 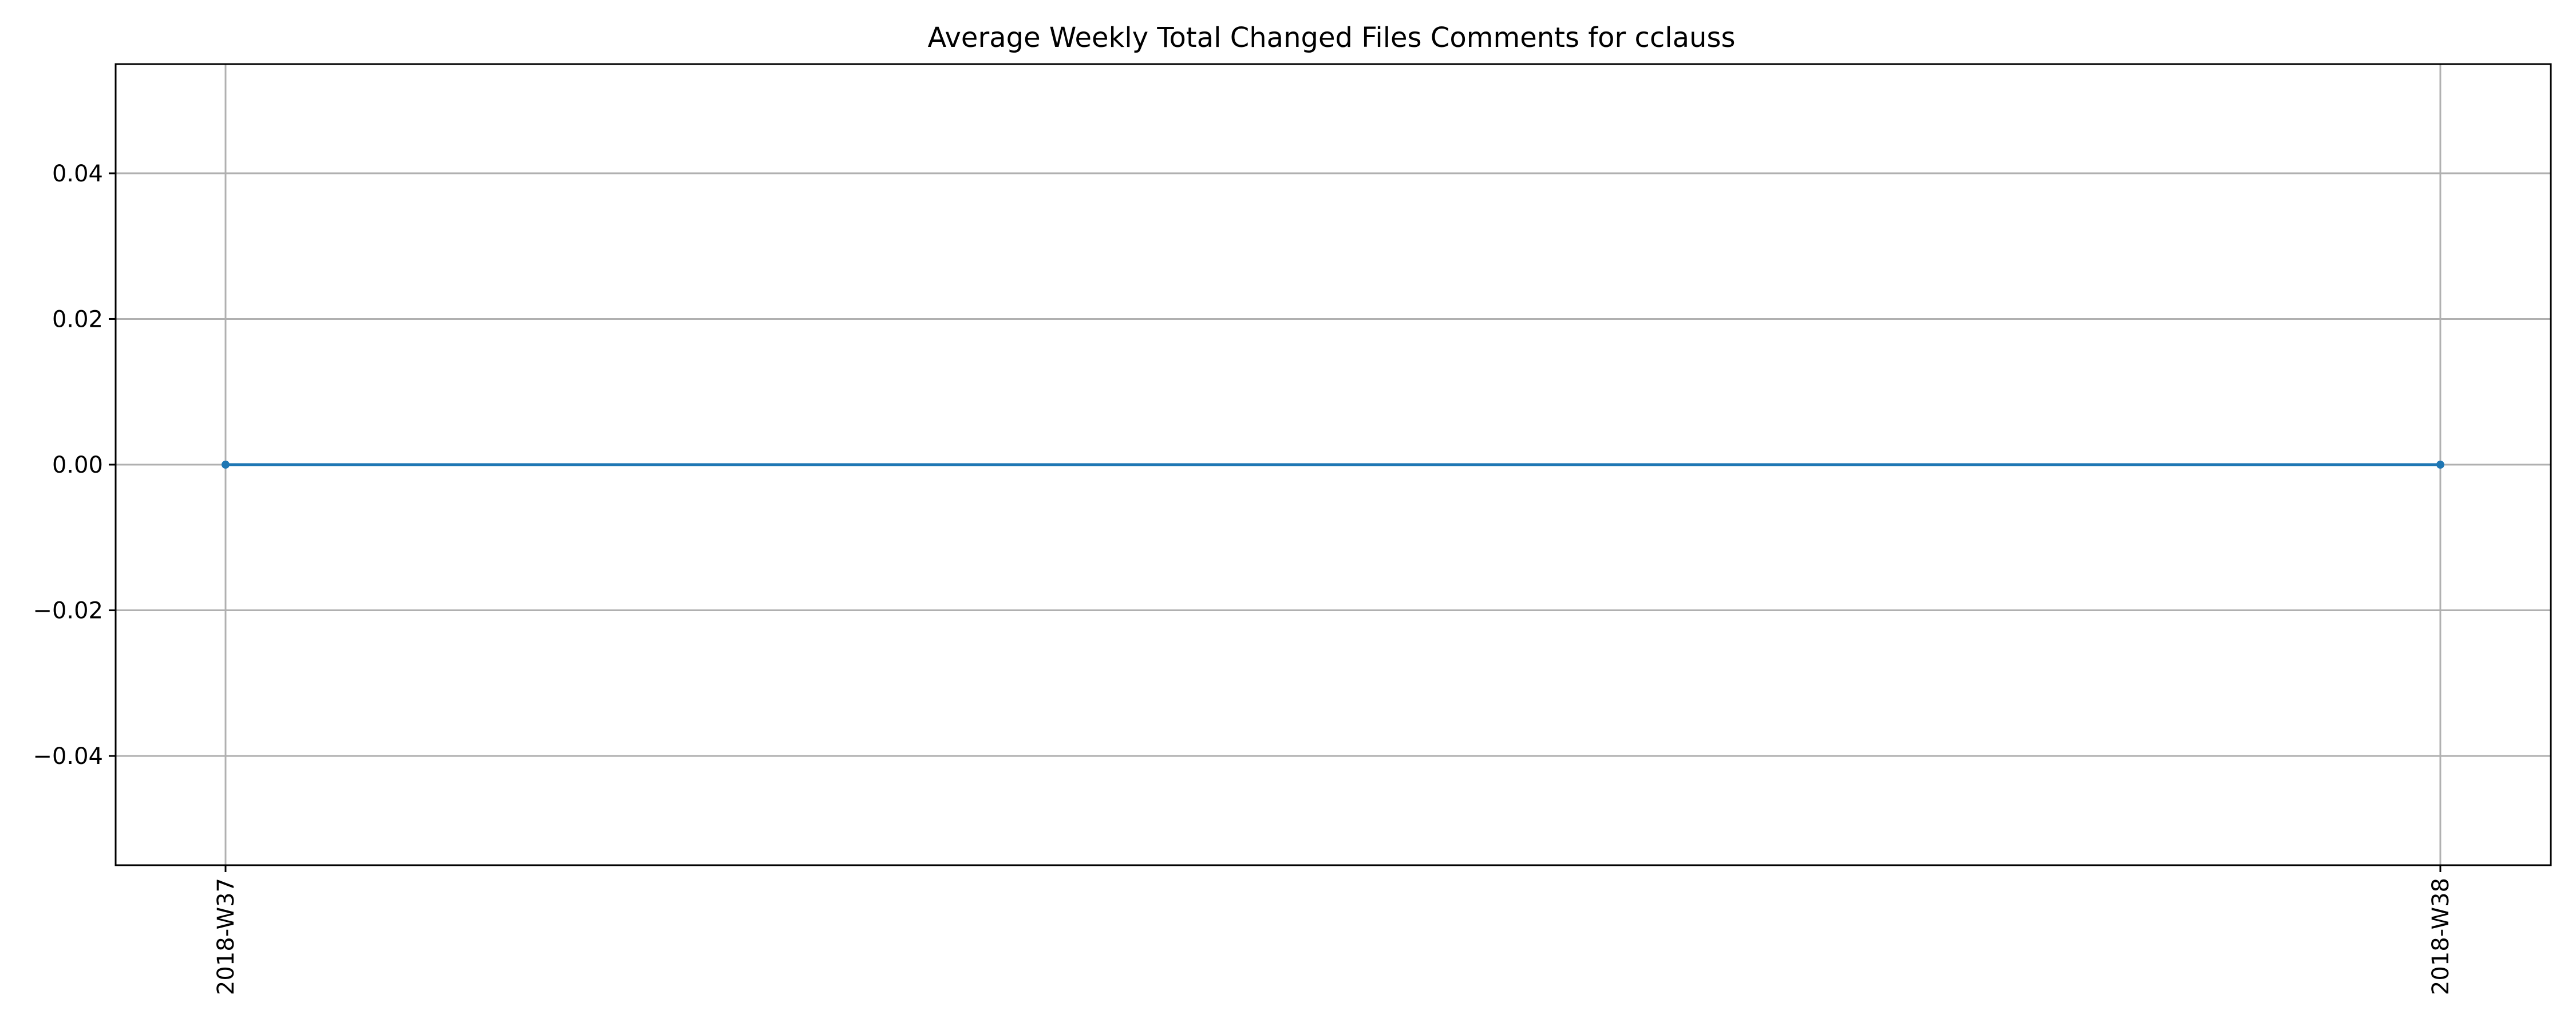 I want to click on series-layer, so click(x=1333, y=465).